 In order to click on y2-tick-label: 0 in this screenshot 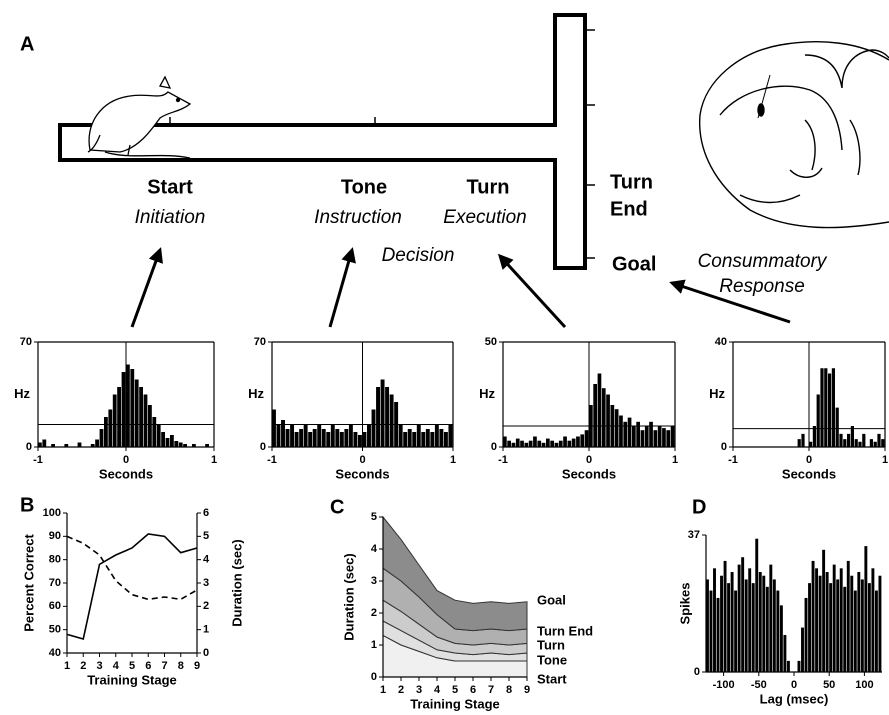, I will do `click(206, 653)`.